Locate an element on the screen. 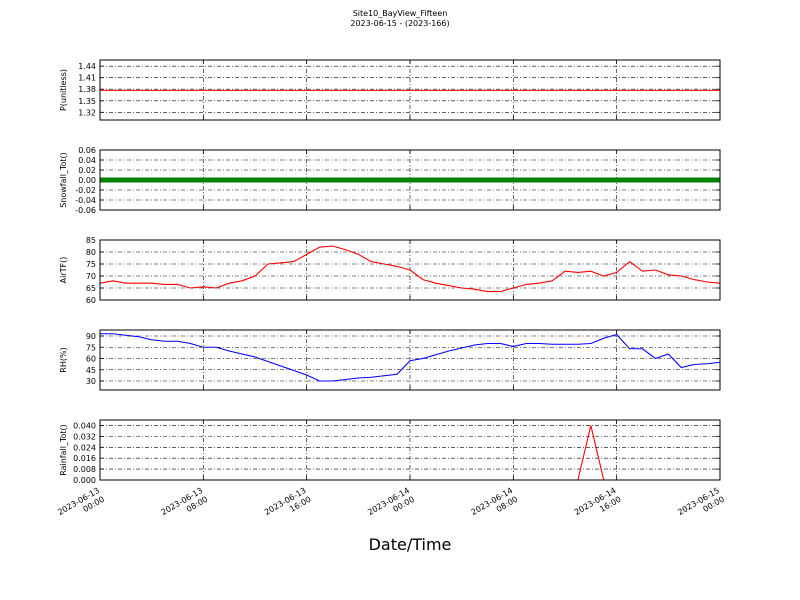  y-tick-label: 0.040 is located at coordinates (84, 425).